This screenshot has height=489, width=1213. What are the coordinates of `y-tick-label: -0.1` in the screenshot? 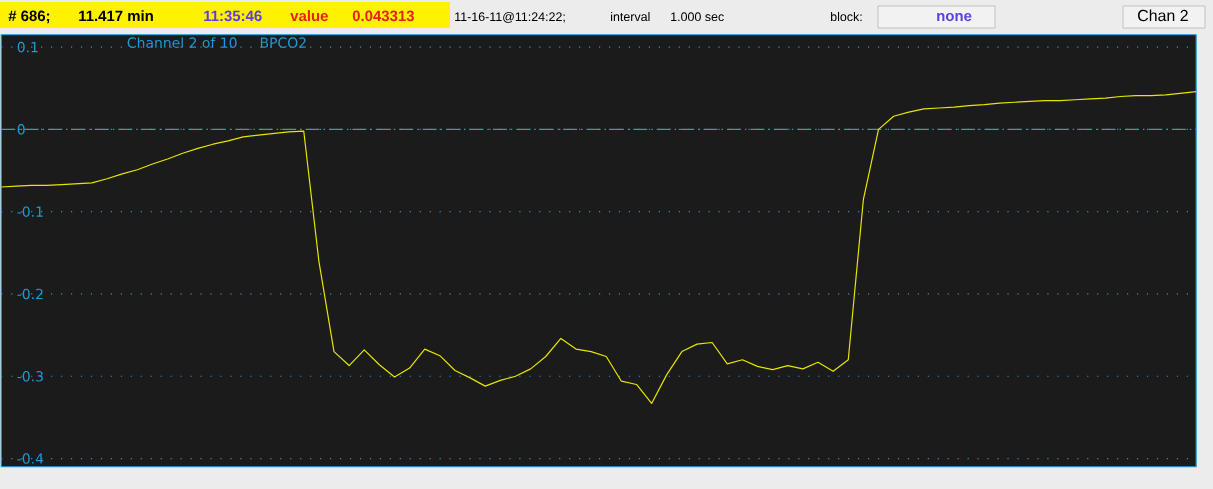 It's located at (30, 211).